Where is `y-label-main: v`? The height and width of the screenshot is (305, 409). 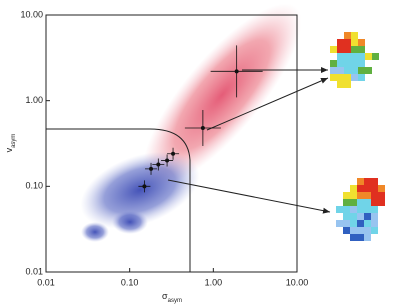
y-label-main: v is located at coordinates (9, 149).